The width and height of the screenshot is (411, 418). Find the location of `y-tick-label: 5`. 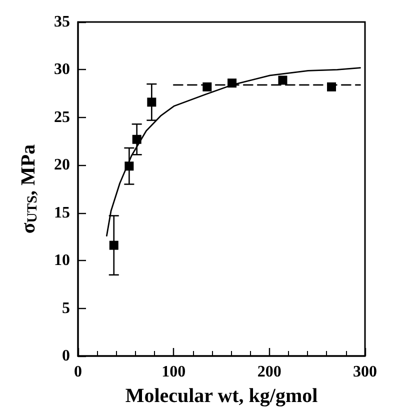

y-tick-label: 5 is located at coordinates (66, 308).